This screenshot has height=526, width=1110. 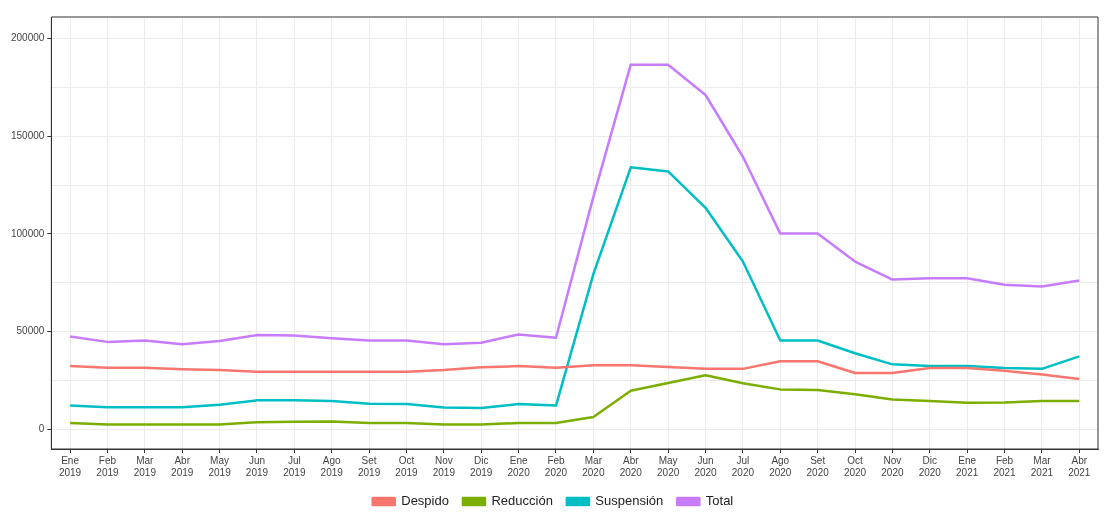 I want to click on x-tick-label: Abr 2020, so click(x=631, y=466).